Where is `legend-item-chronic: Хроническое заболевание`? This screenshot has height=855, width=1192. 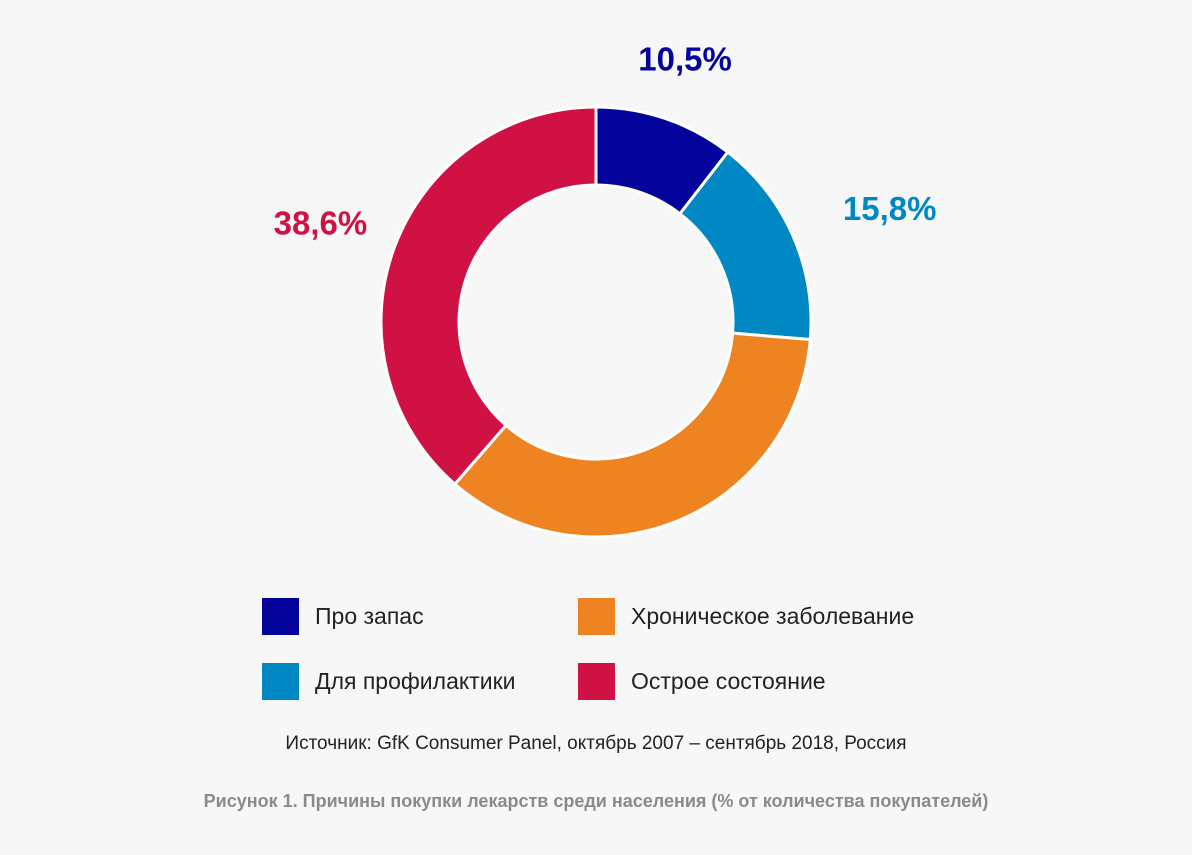 legend-item-chronic: Хроническое заболевание is located at coordinates (746, 616).